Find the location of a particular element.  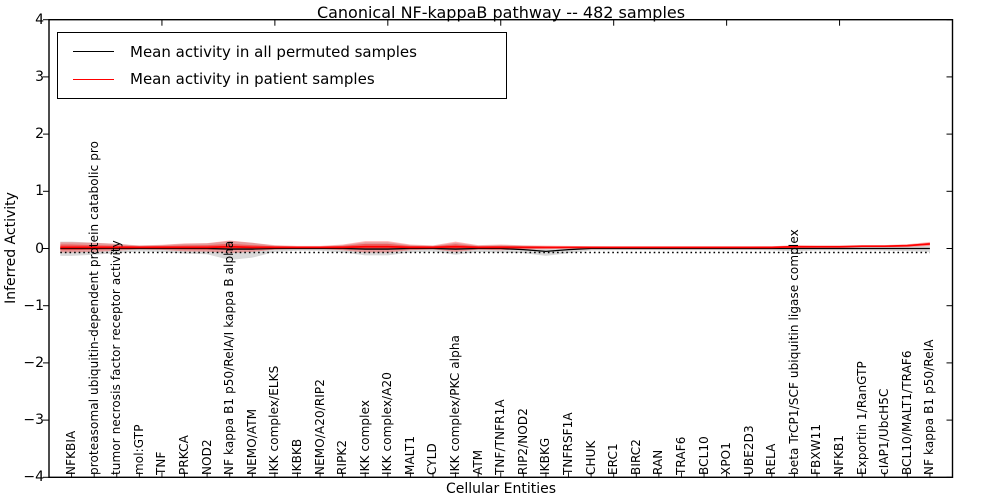

entity-label: PRKCA is located at coordinates (184, 455).